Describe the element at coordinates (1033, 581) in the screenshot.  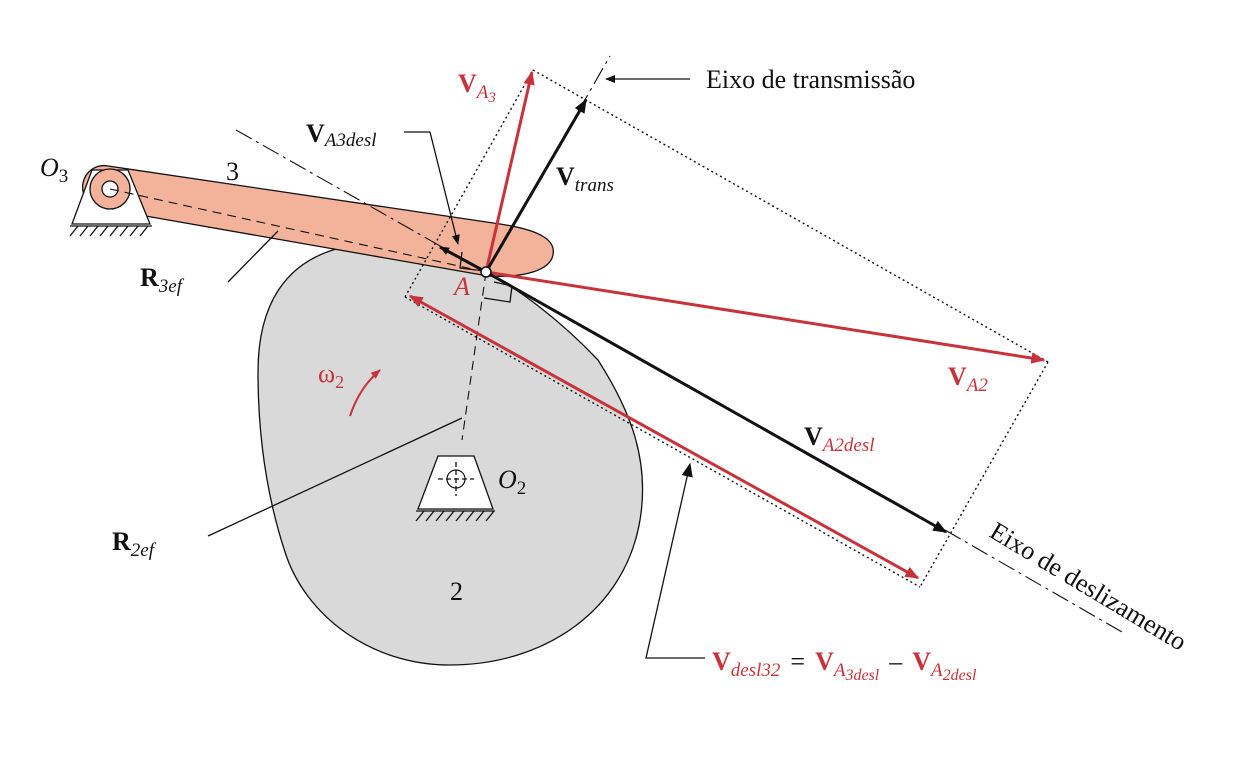
I see `sliding-axis-extension` at that location.